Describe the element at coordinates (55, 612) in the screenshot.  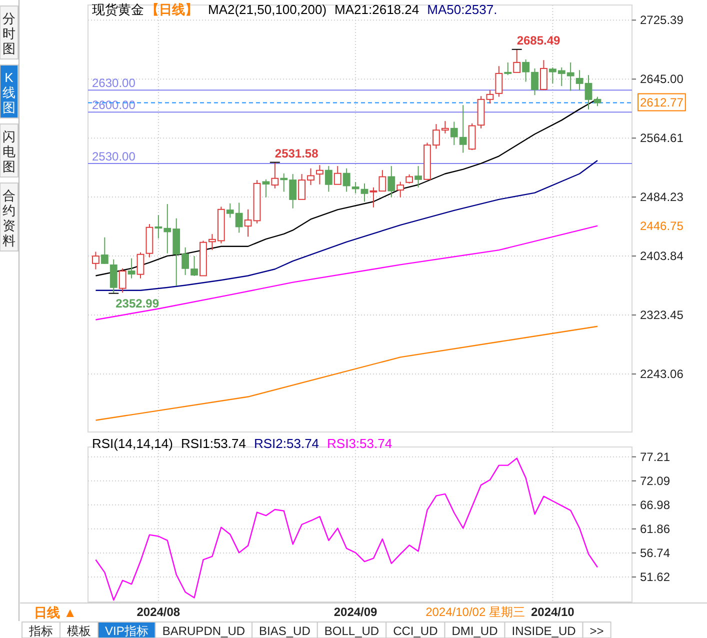
I see `text: 日线 ▲` at that location.